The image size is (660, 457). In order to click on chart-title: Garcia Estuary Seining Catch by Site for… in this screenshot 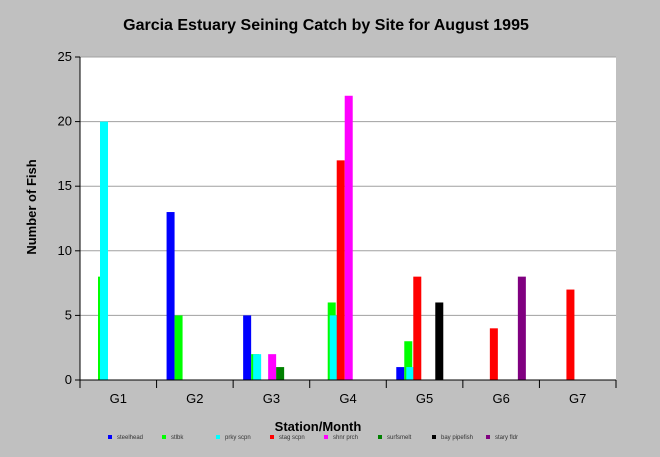, I will do `click(326, 25)`.